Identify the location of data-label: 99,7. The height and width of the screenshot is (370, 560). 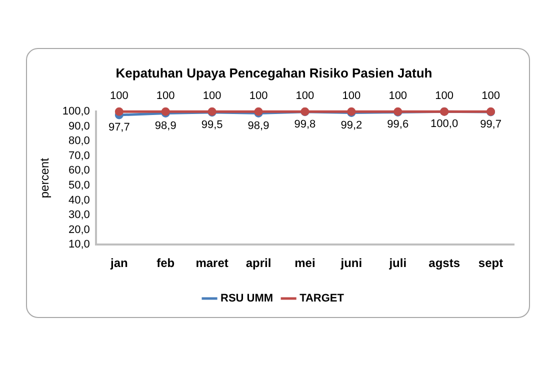
(491, 124).